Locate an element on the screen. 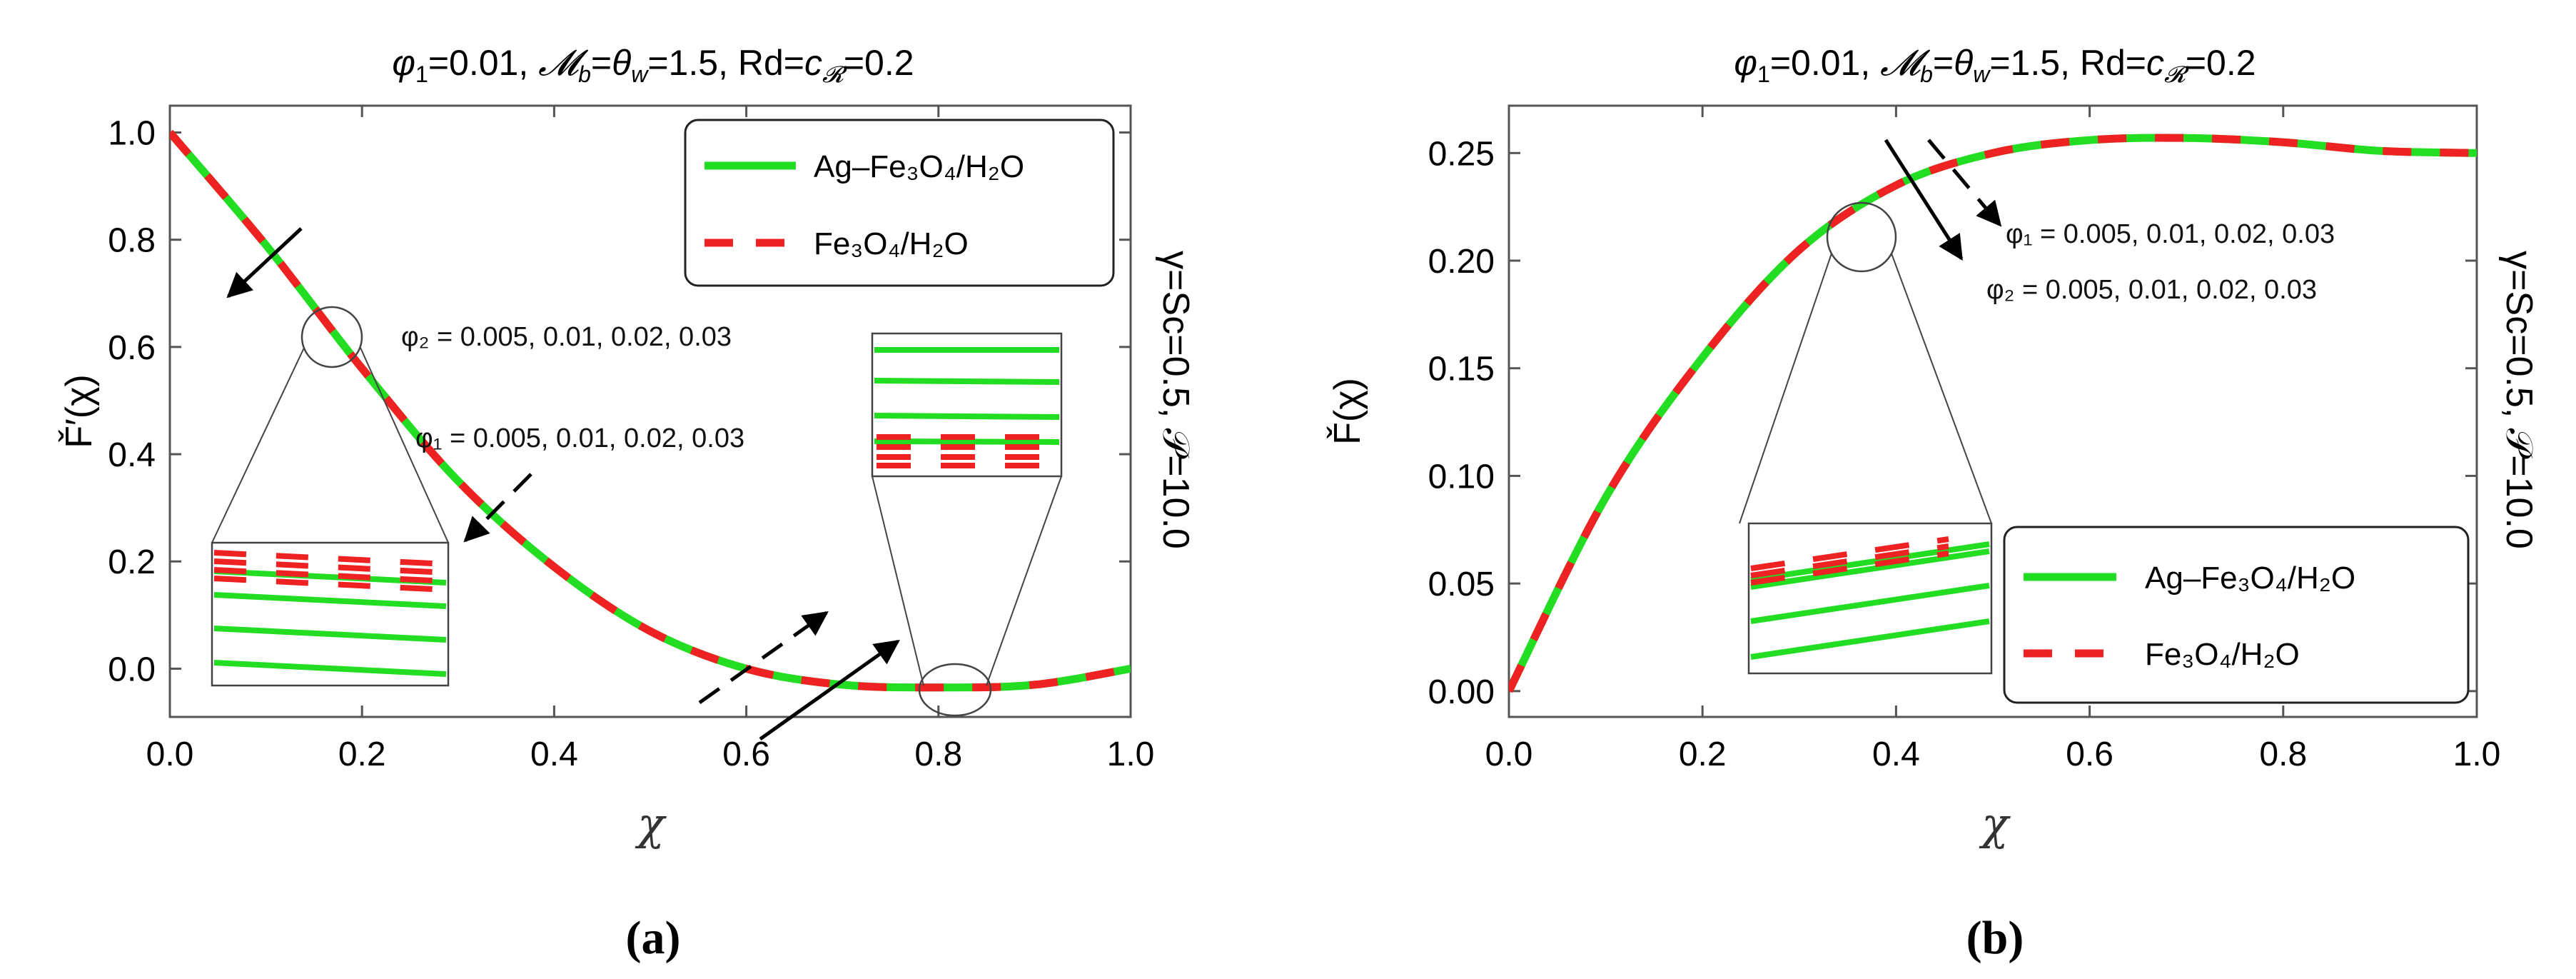 The image size is (2576, 979). y-tick-label: 0.20 is located at coordinates (1461, 262).